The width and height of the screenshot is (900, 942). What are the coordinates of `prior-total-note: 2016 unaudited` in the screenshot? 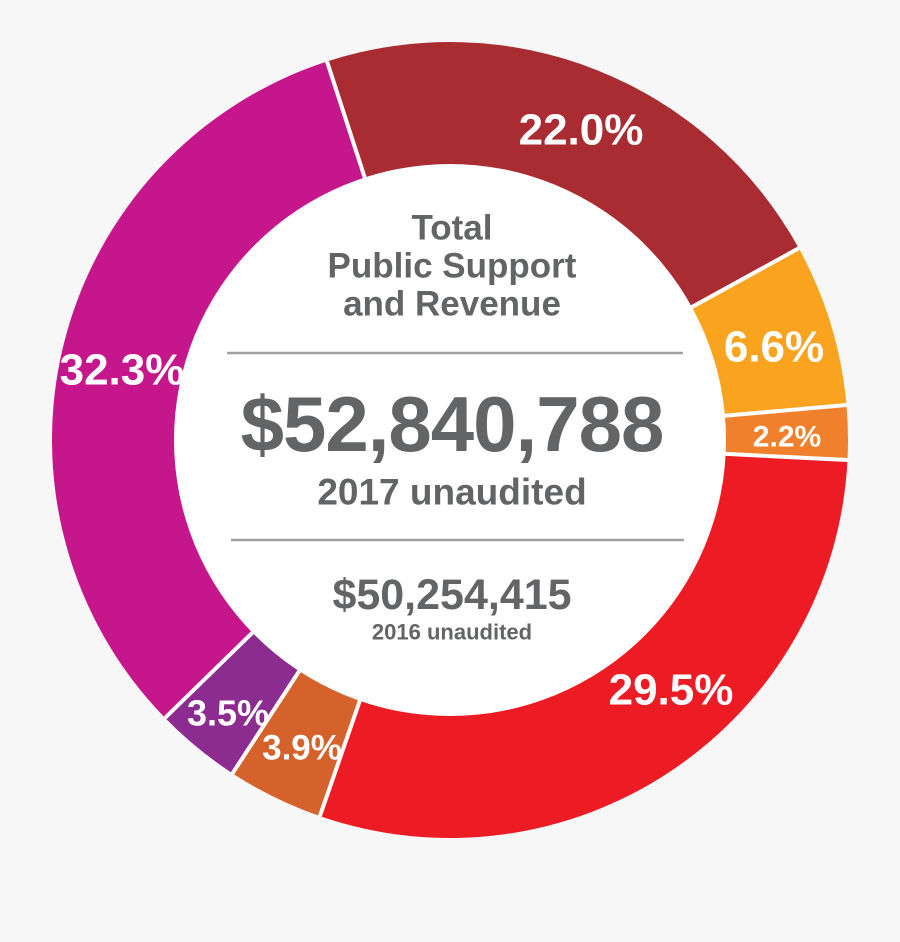 It's located at (452, 632).